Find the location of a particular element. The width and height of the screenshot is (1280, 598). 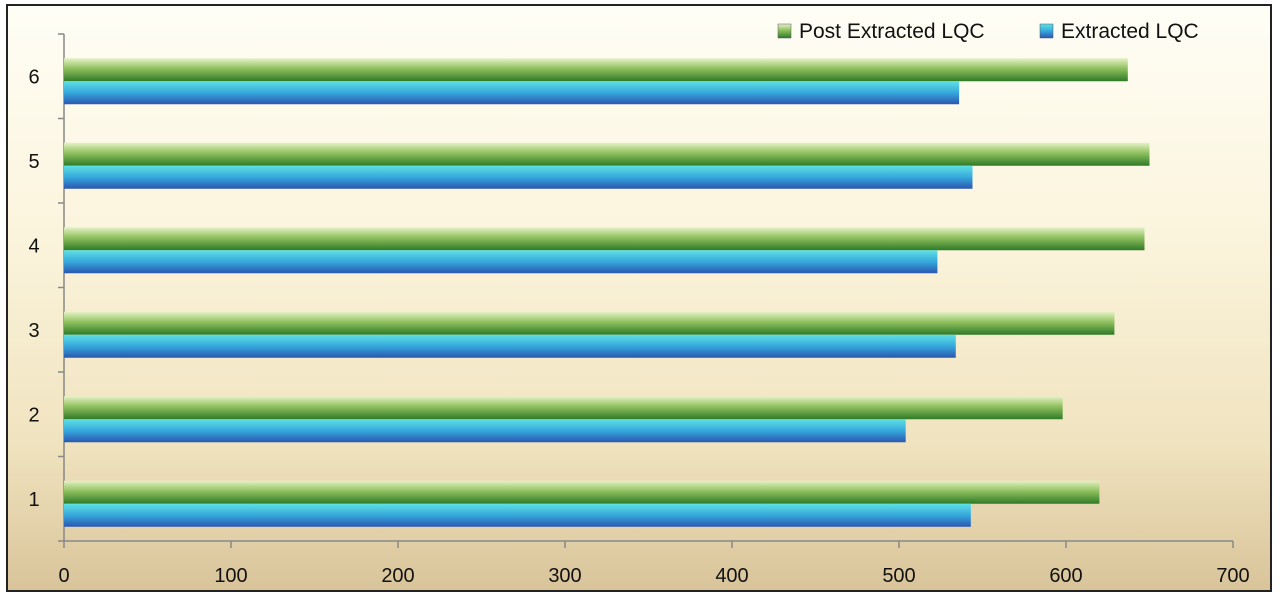

x-tick-label: 500 is located at coordinates (898, 576).